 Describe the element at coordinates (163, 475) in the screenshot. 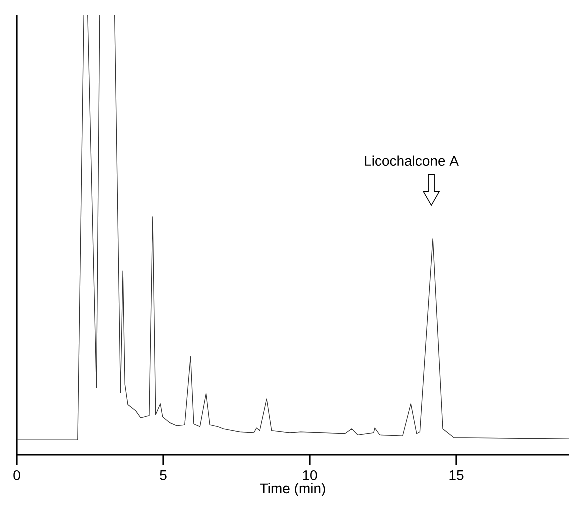

I see `x-tick-label: 5` at that location.